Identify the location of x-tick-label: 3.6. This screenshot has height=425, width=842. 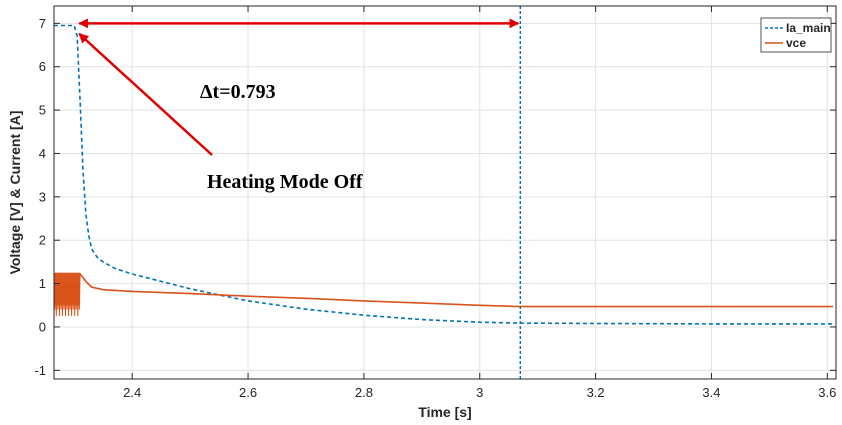
(827, 392).